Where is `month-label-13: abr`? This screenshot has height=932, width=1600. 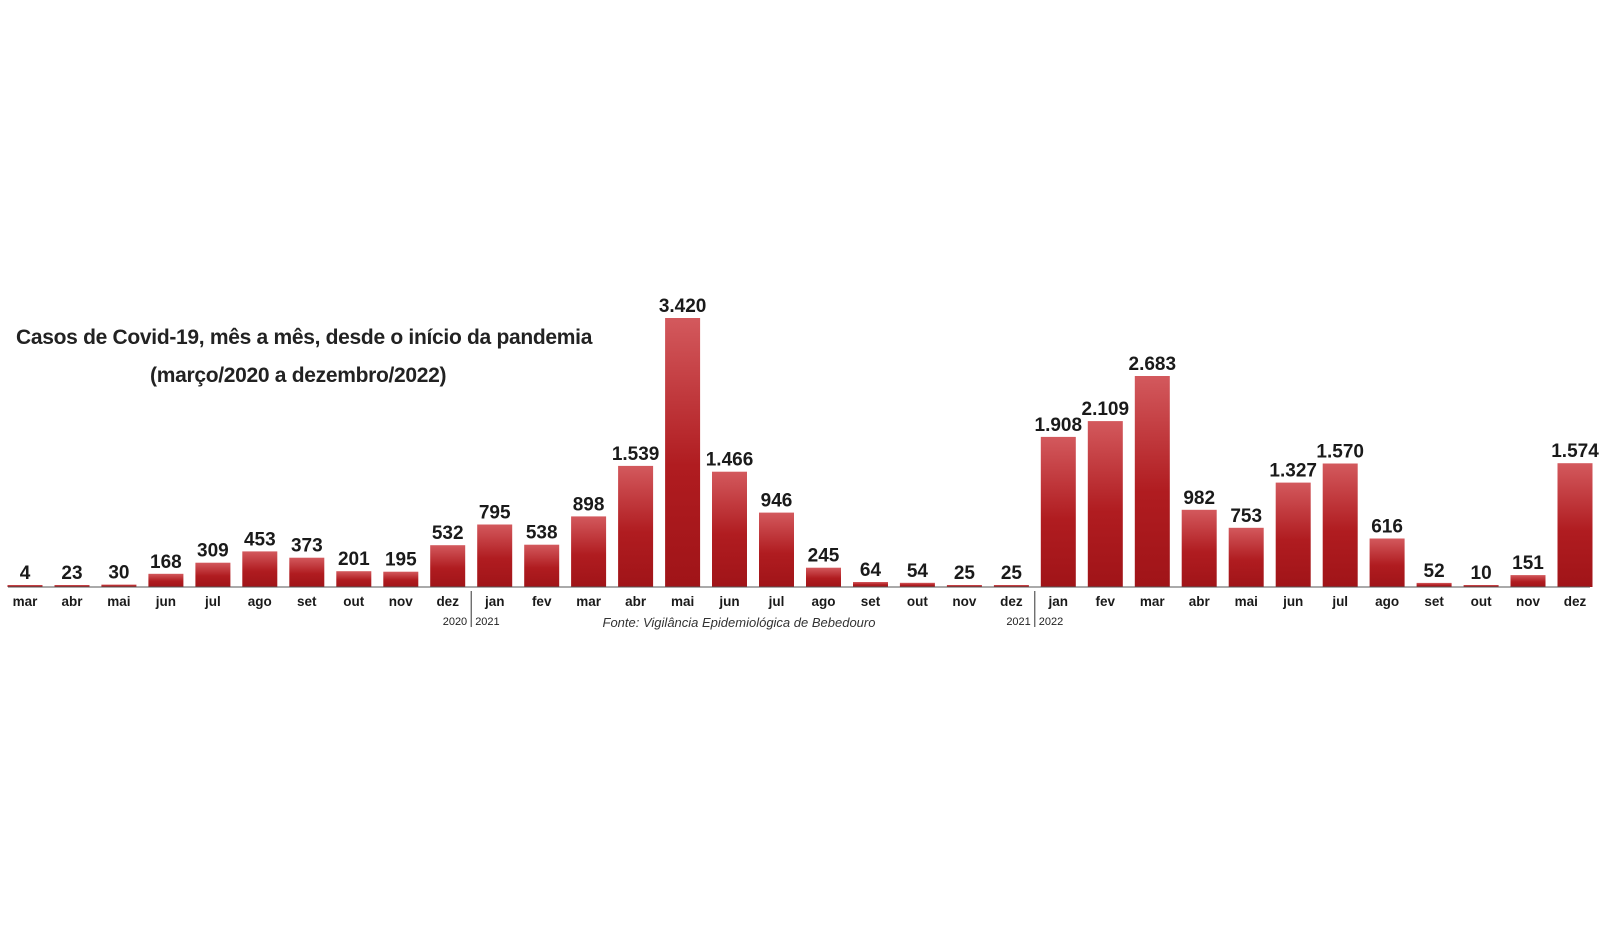 month-label-13: abr is located at coordinates (636, 601).